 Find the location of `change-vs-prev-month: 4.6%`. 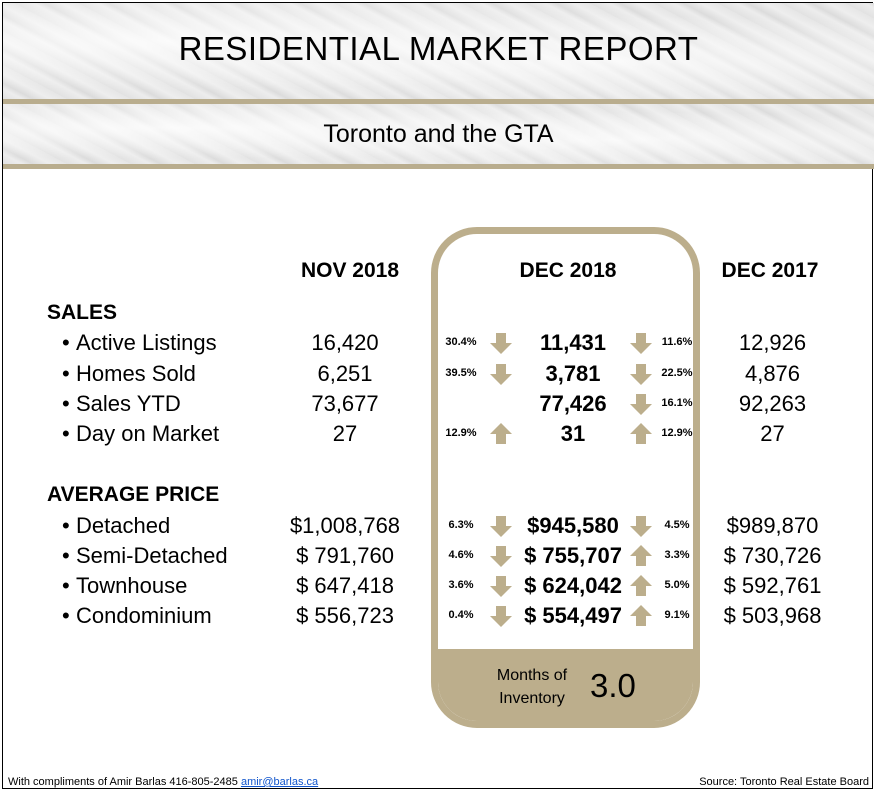

change-vs-prev-month: 4.6% is located at coordinates (461, 555).